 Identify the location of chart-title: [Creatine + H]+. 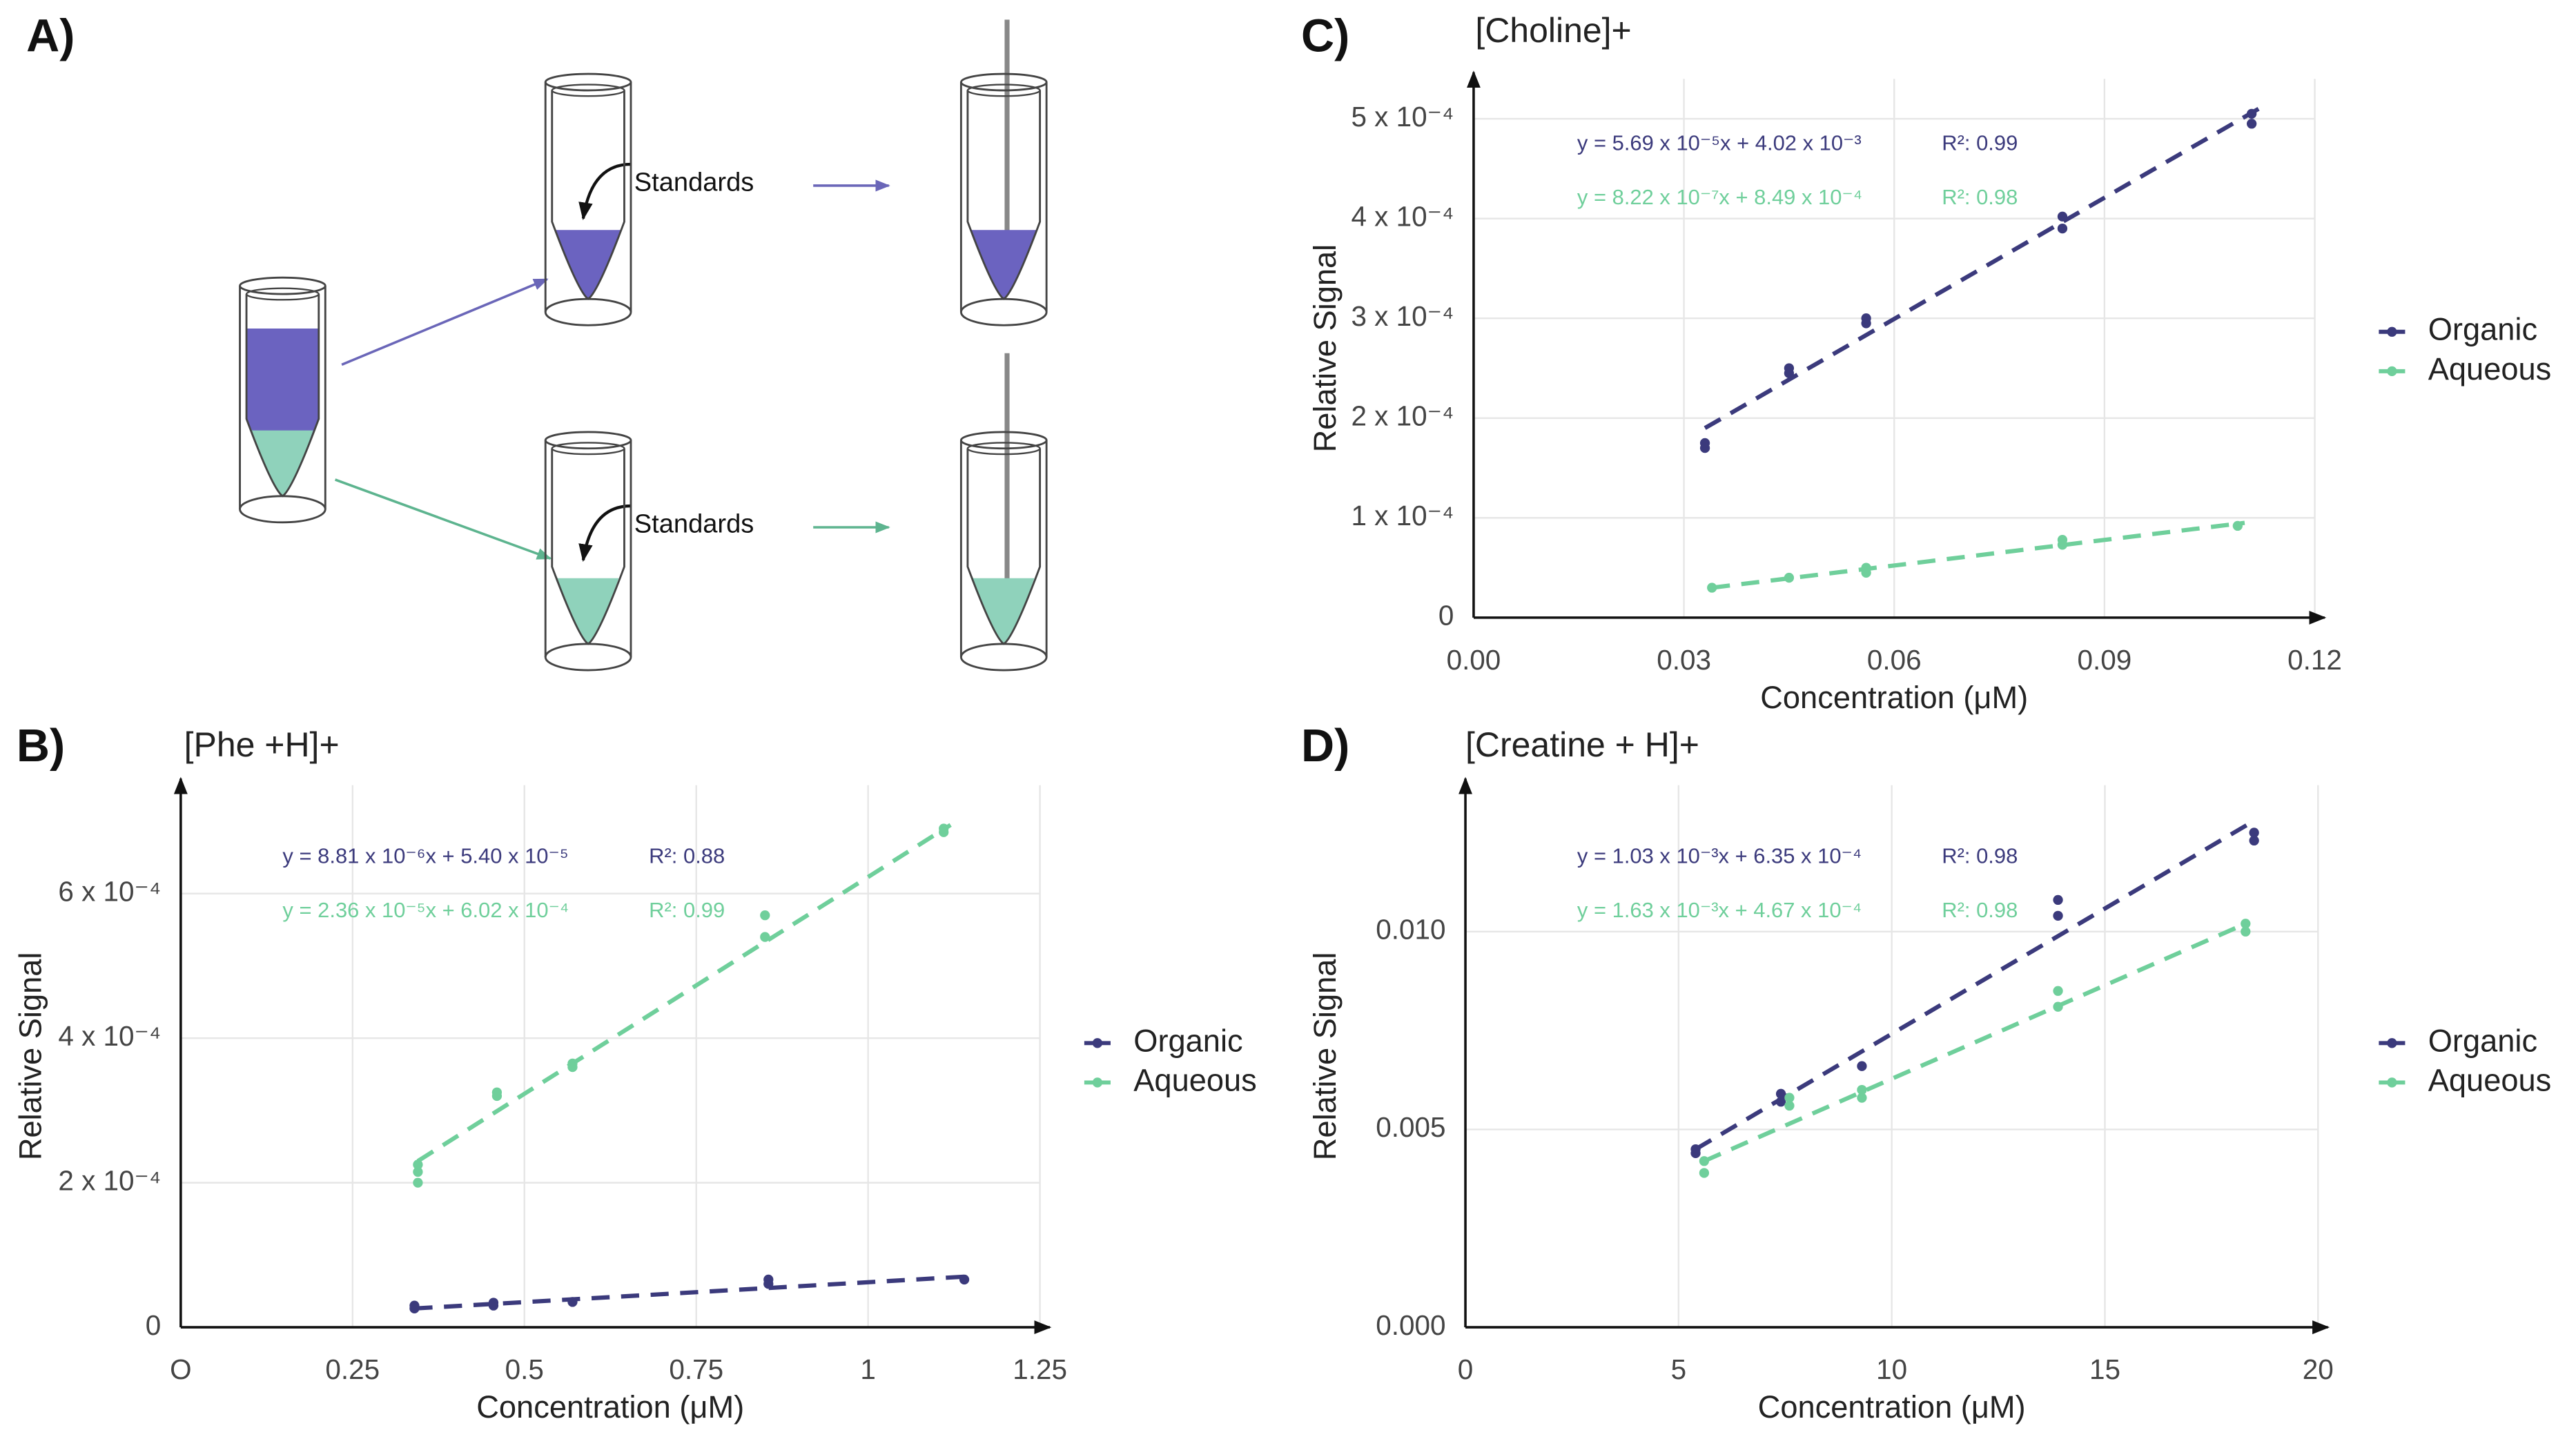
(1582, 744).